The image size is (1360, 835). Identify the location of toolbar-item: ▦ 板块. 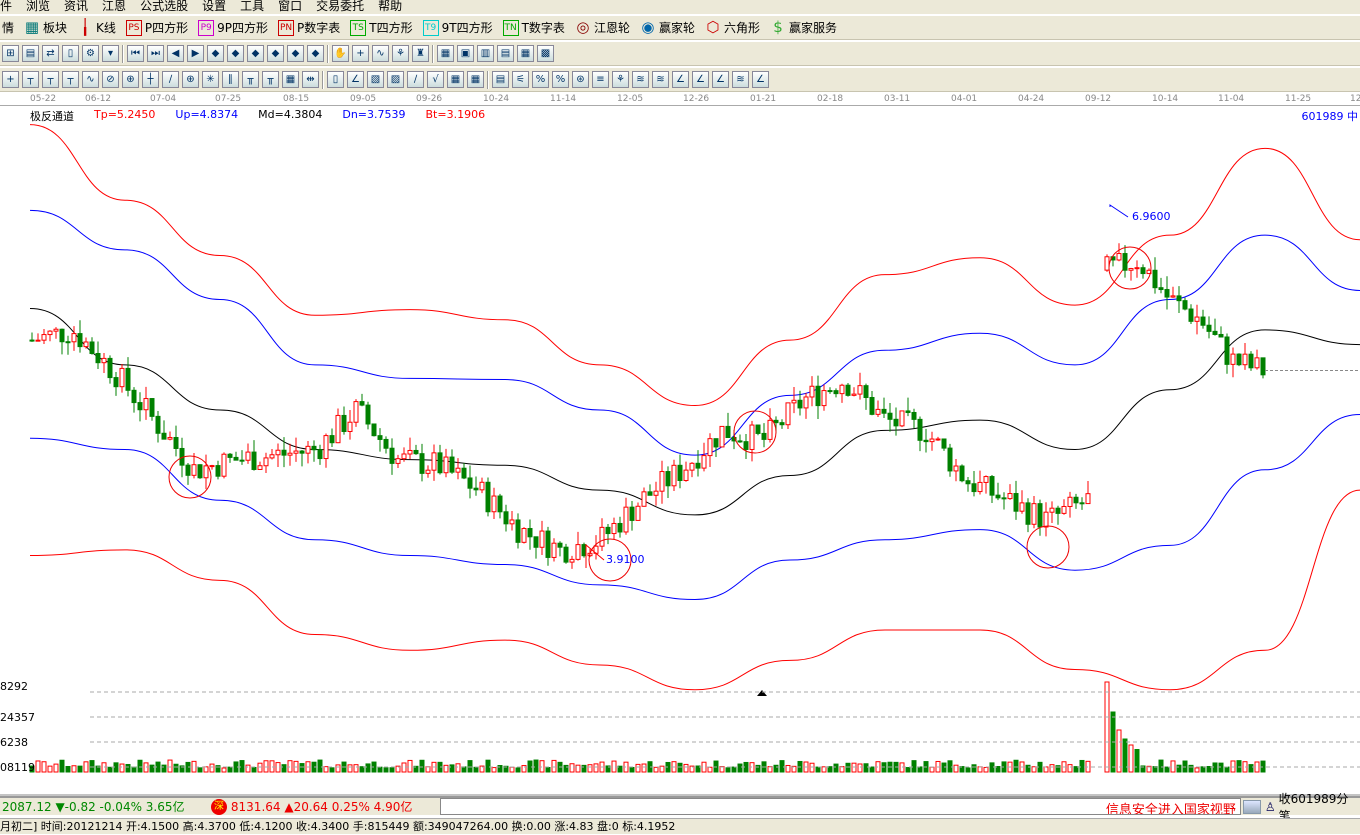
(45, 27).